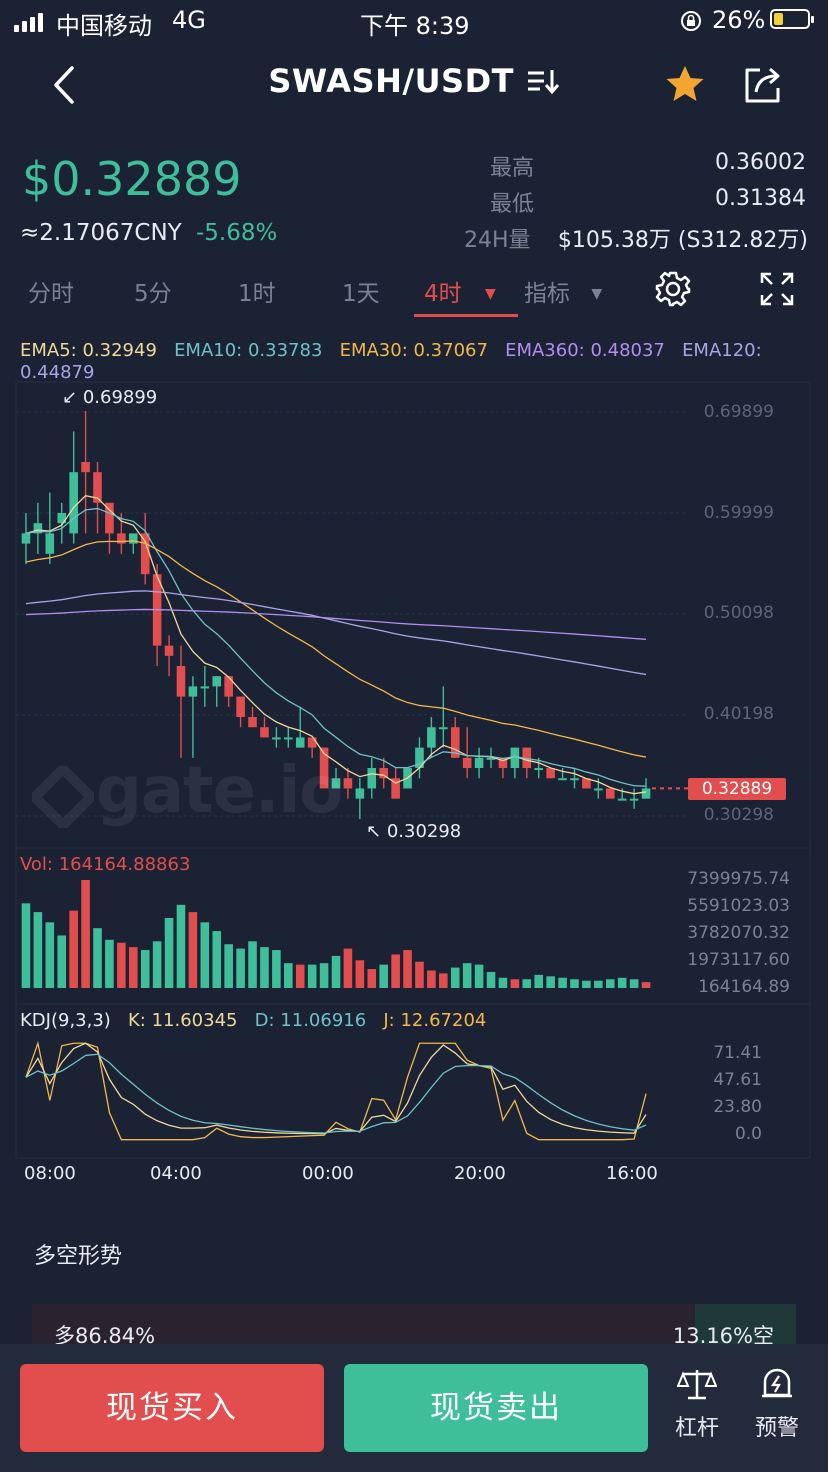 The image size is (828, 1472). I want to click on fullscreen-icon, so click(777, 289).